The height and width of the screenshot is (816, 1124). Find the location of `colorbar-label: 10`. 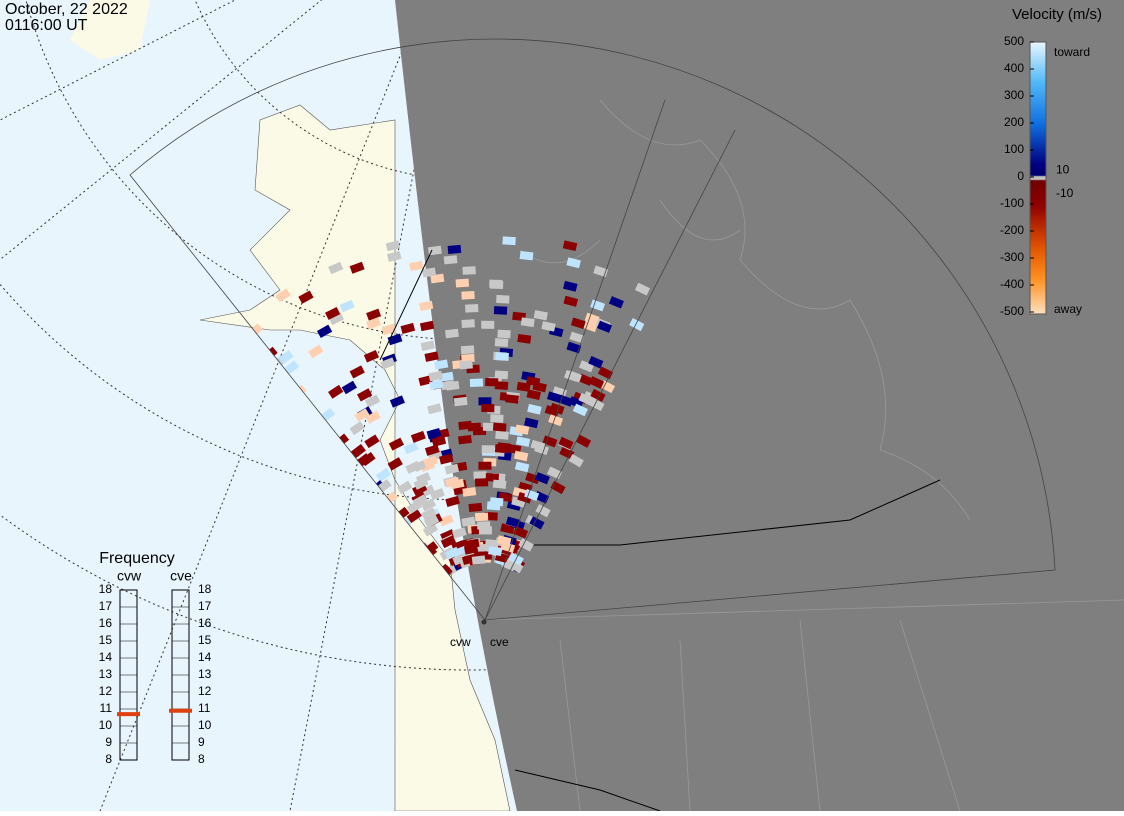

colorbar-label: 10 is located at coordinates (1063, 169).